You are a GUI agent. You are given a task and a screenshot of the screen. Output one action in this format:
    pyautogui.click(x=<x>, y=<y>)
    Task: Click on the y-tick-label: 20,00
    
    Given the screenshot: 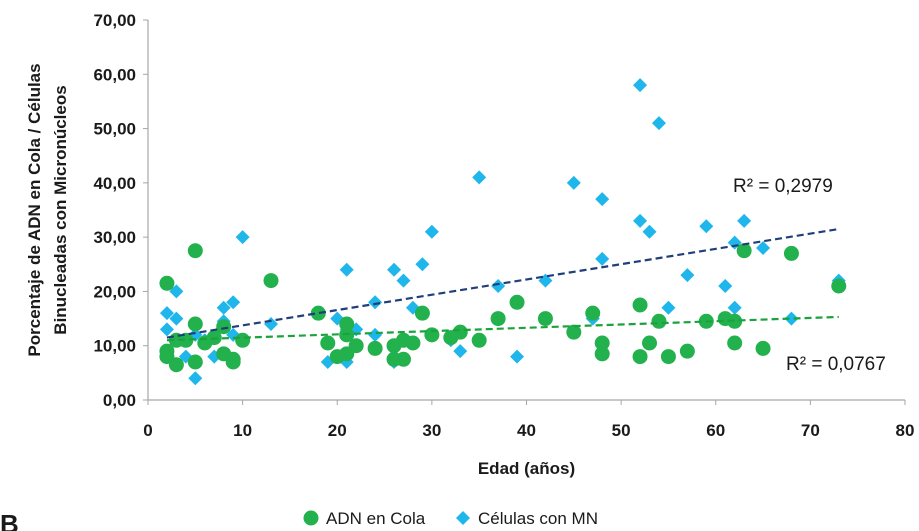 What is the action you would take?
    pyautogui.click(x=114, y=291)
    